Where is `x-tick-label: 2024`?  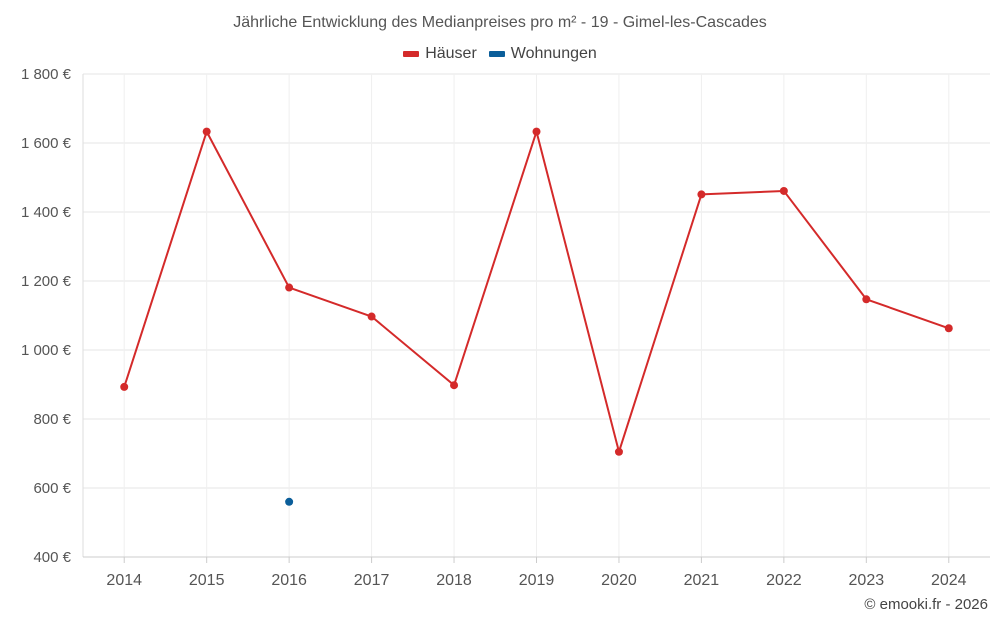
x-tick-label: 2024 is located at coordinates (949, 580).